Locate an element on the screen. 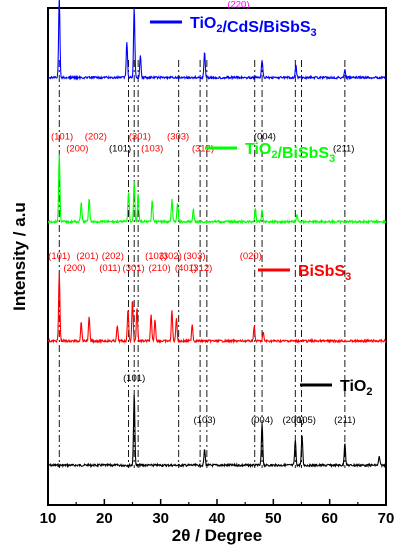  peak-label: (210) is located at coordinates (159, 268).